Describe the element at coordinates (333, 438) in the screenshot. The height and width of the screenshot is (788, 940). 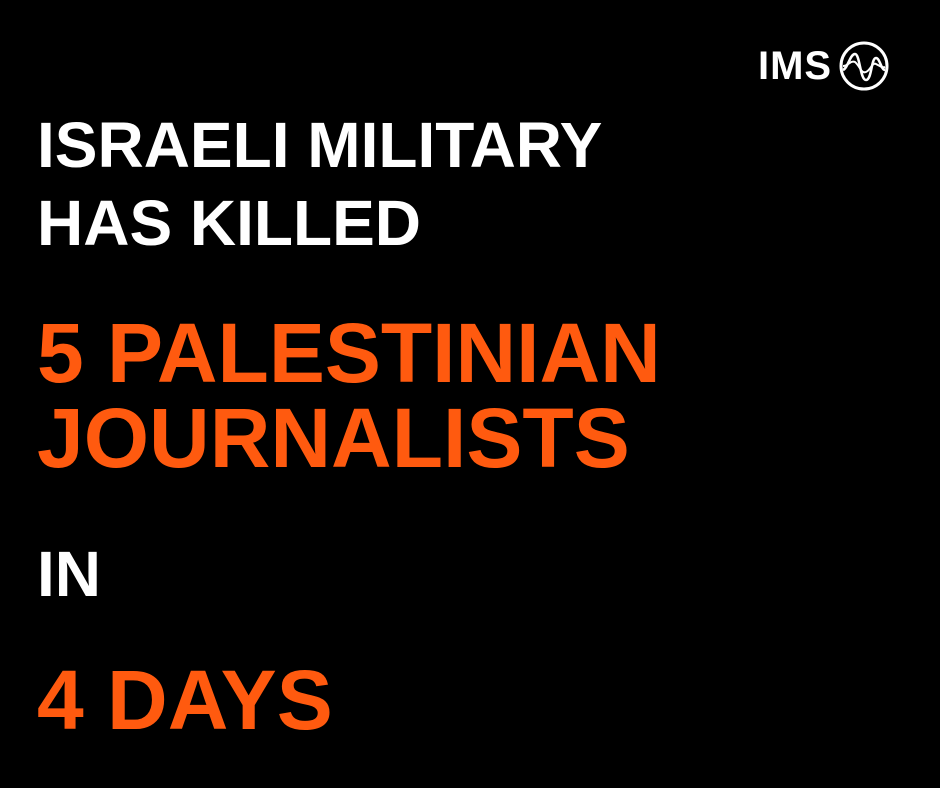
I see `highlight-subject: JOURNALISTS` at that location.